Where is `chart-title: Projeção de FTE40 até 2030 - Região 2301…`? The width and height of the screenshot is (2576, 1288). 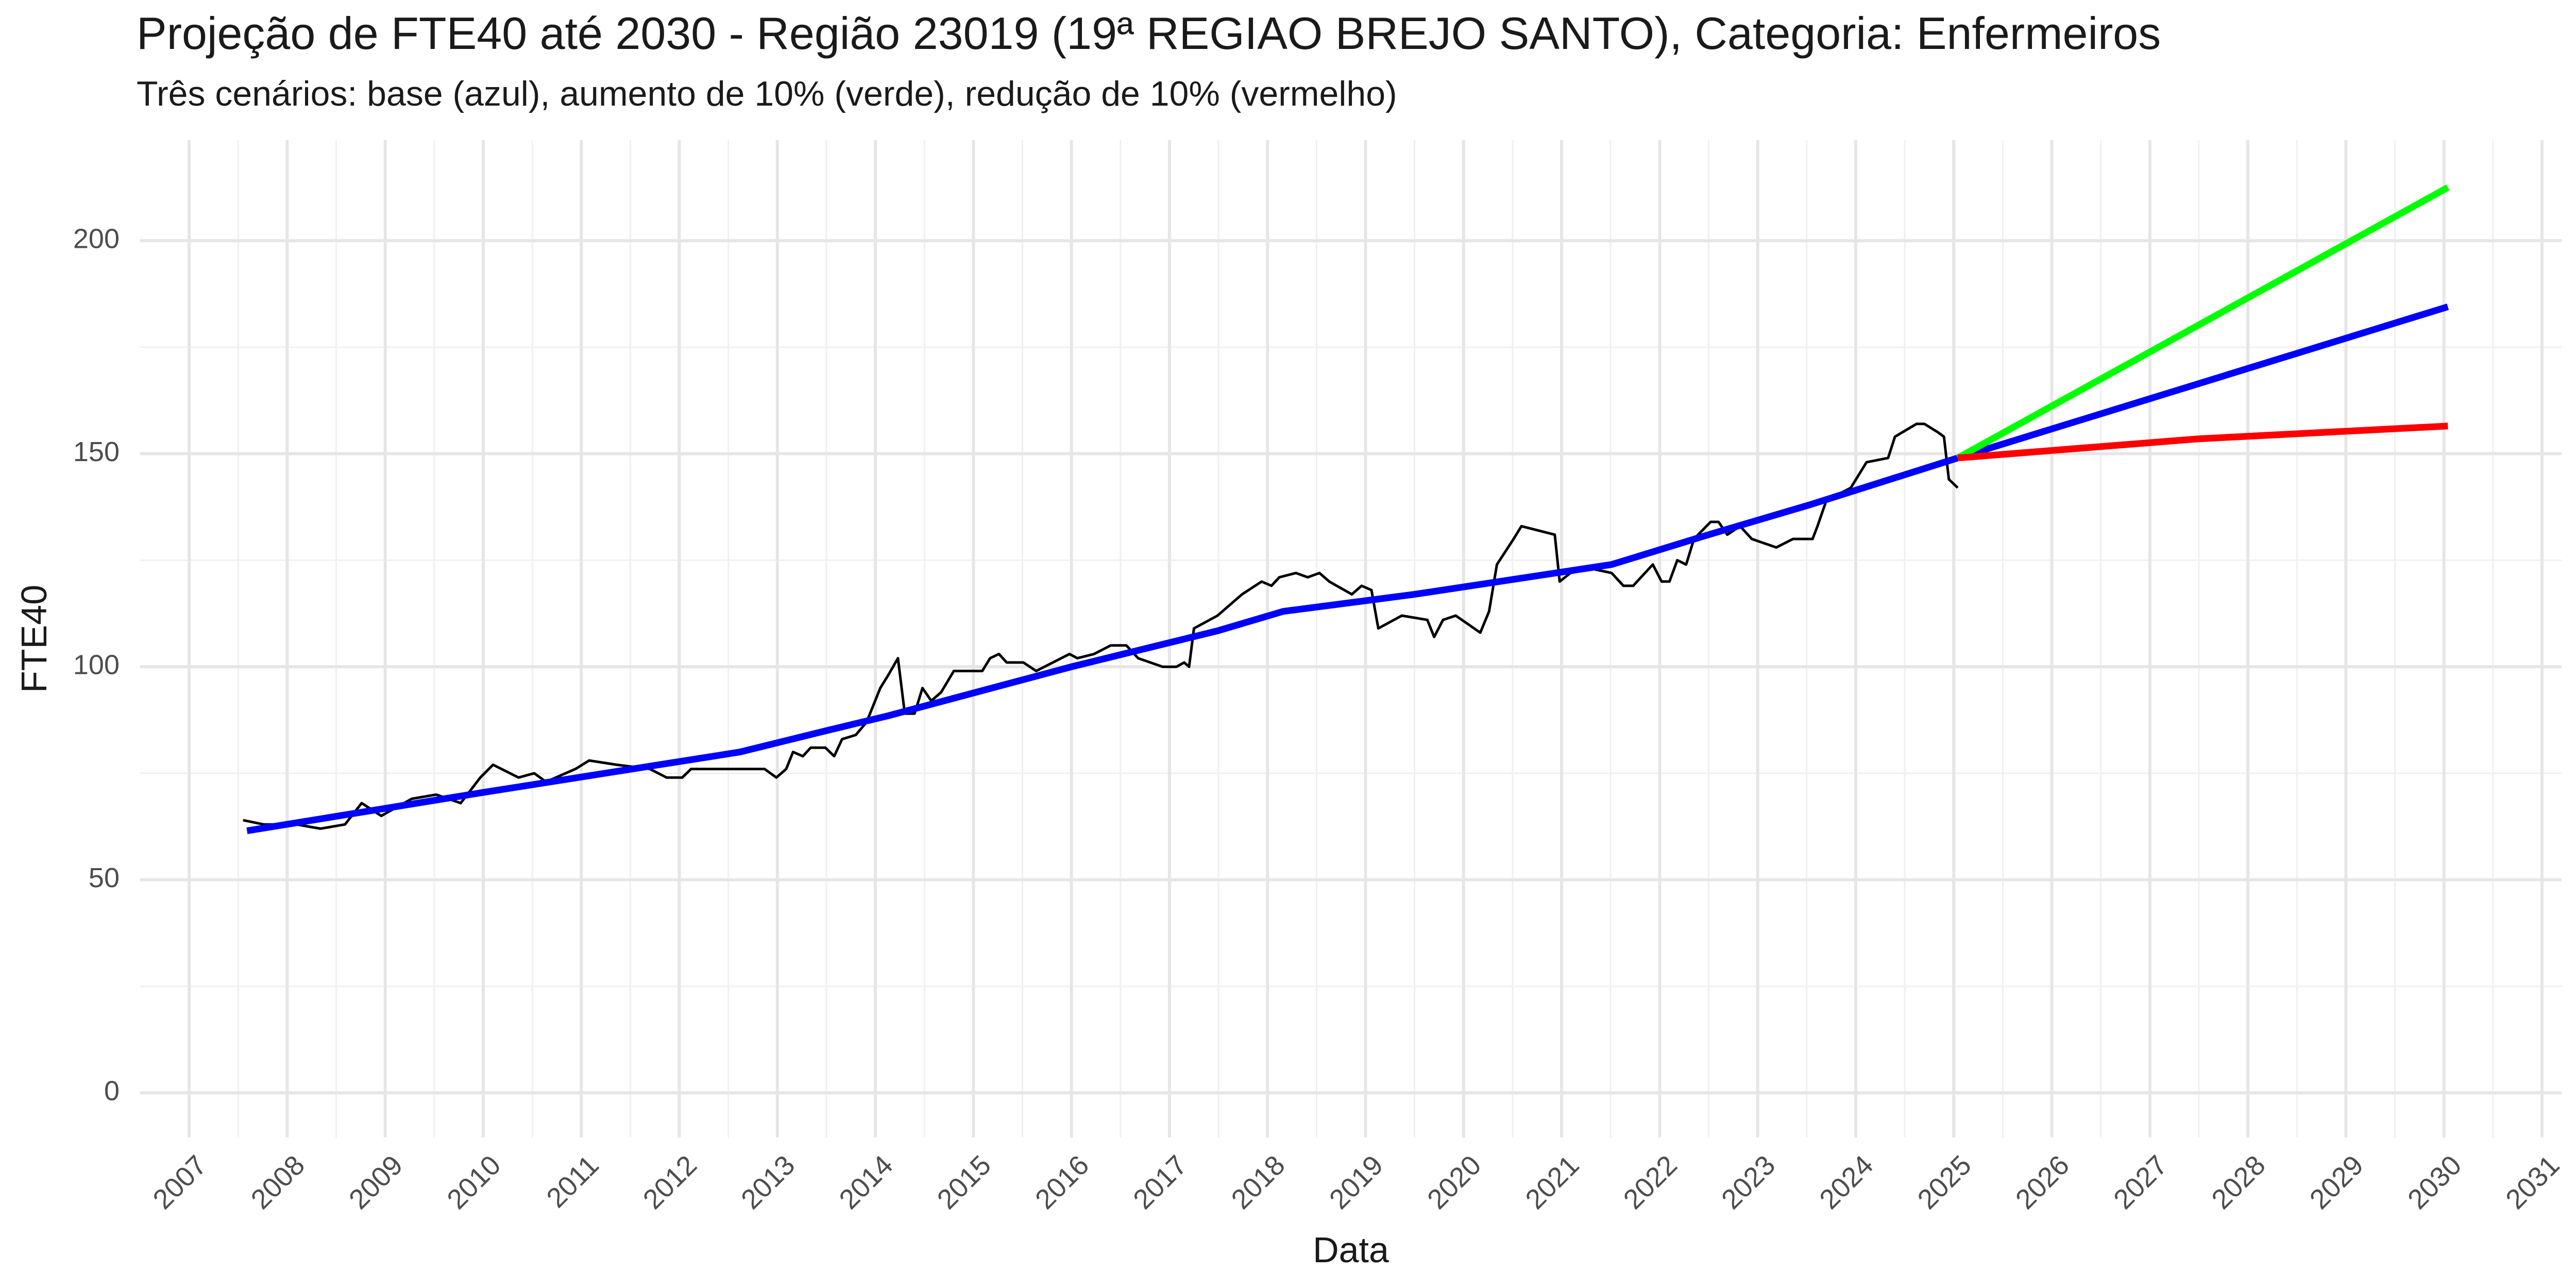 chart-title: Projeção de FTE40 até 2030 - Região 2301… is located at coordinates (1149, 33).